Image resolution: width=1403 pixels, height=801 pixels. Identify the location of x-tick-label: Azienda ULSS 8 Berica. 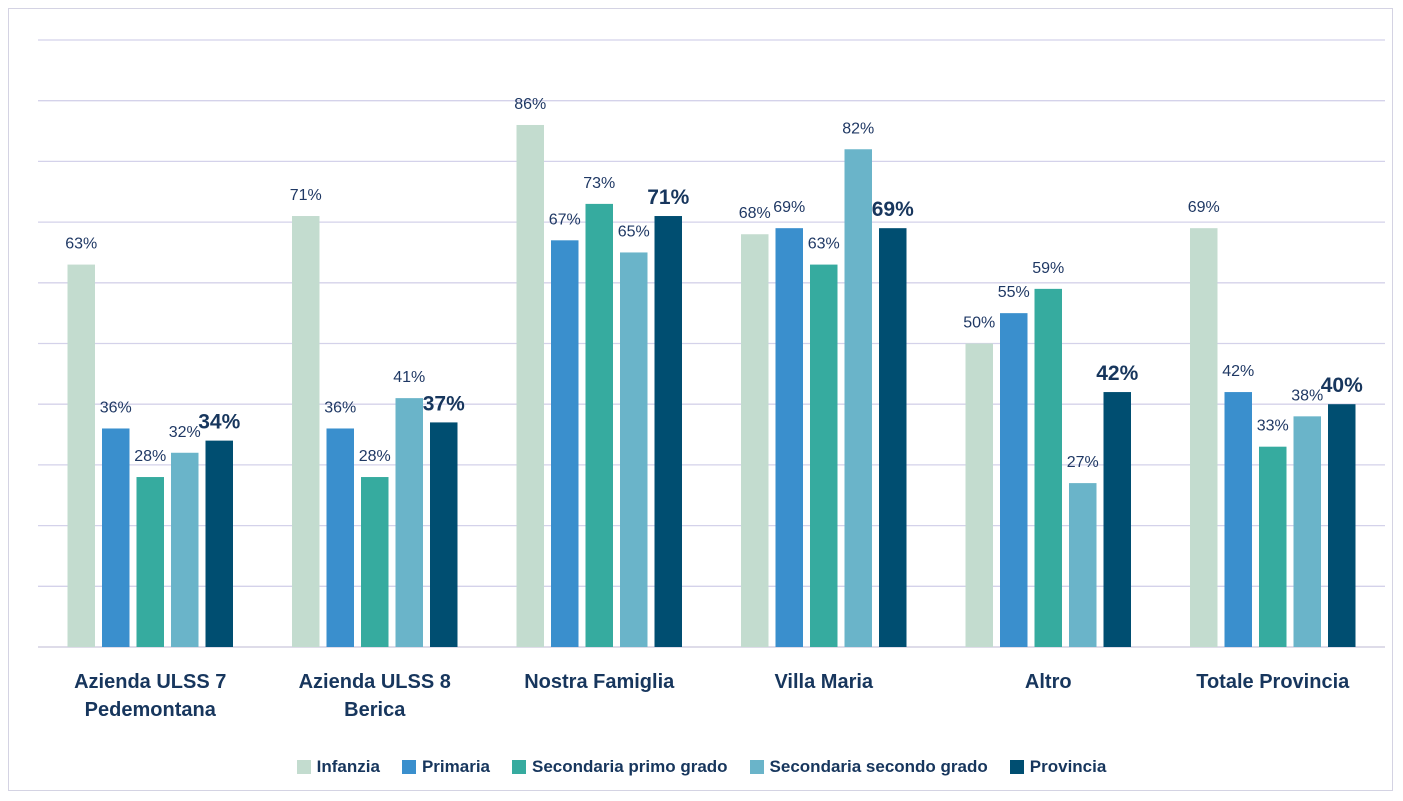
(374, 696).